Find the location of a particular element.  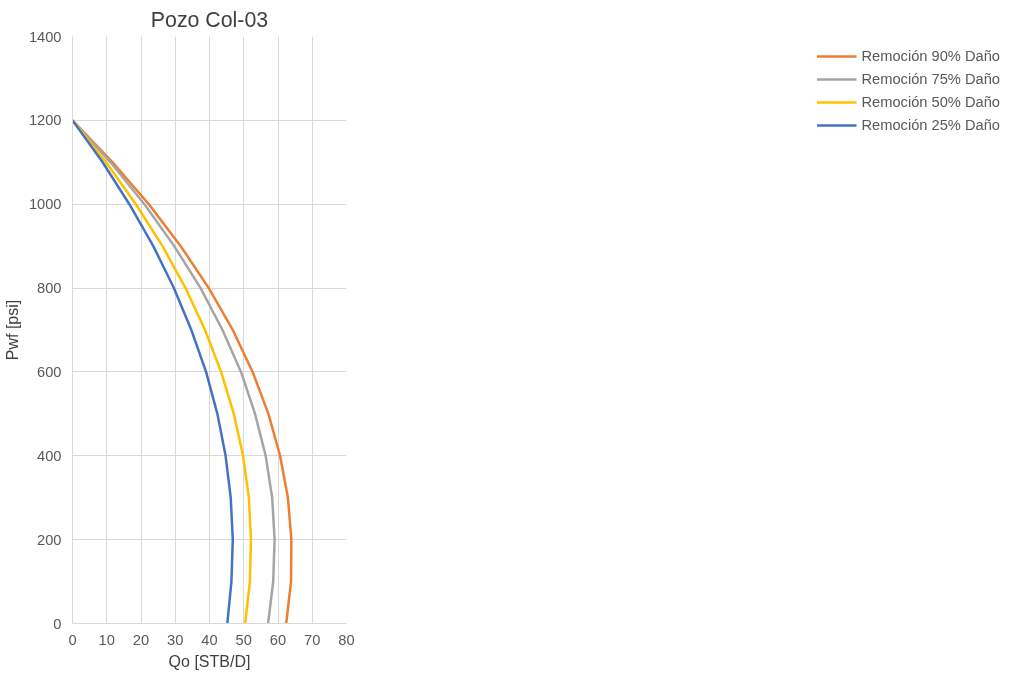

y-tick-label: 1200 is located at coordinates (45, 120).